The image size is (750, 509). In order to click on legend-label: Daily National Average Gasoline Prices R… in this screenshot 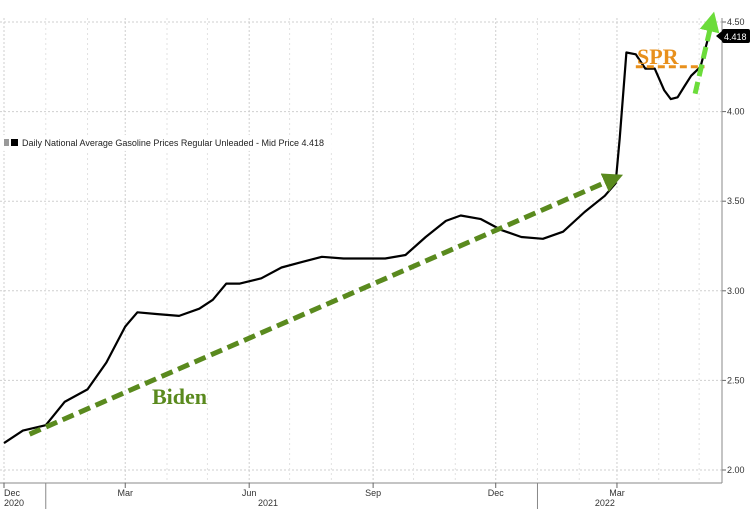, I will do `click(173, 143)`.